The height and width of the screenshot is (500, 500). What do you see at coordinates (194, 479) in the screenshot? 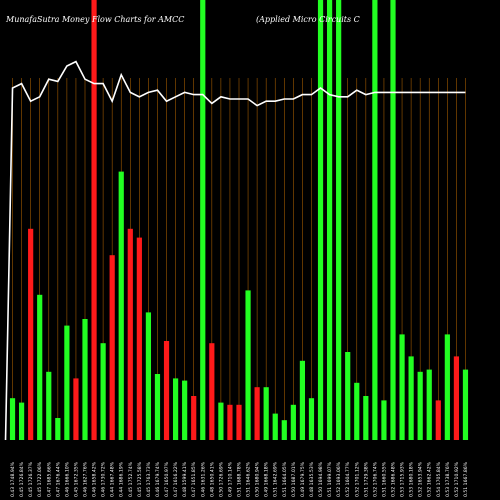
I see `tick-label: 0.47 1651.85%` at bounding box center [194, 479].